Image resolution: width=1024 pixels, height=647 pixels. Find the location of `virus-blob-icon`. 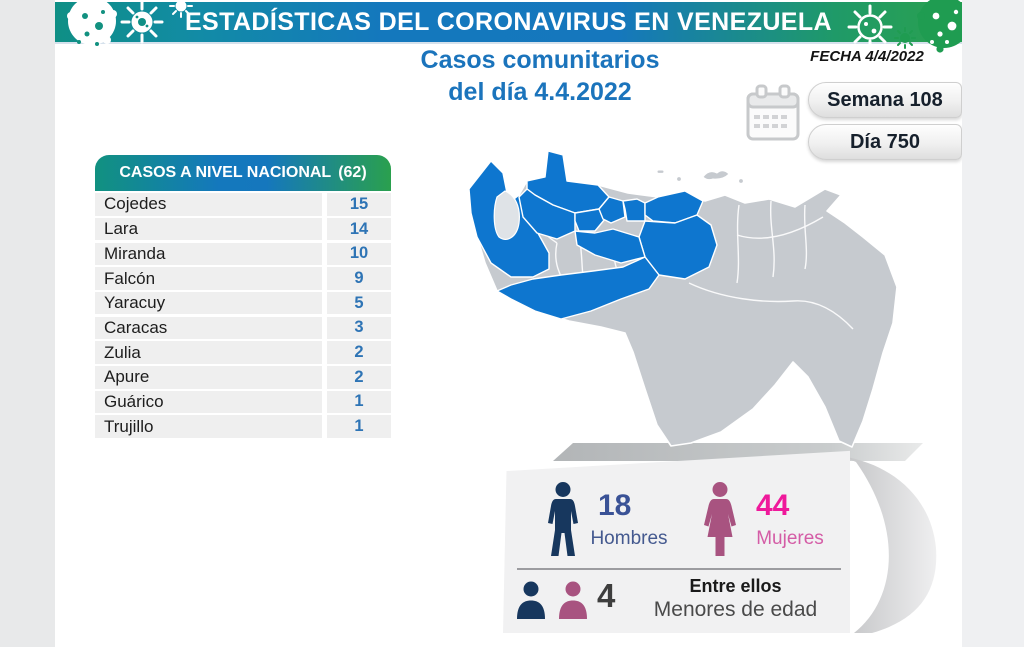

virus-blob-icon is located at coordinates (92, 25).